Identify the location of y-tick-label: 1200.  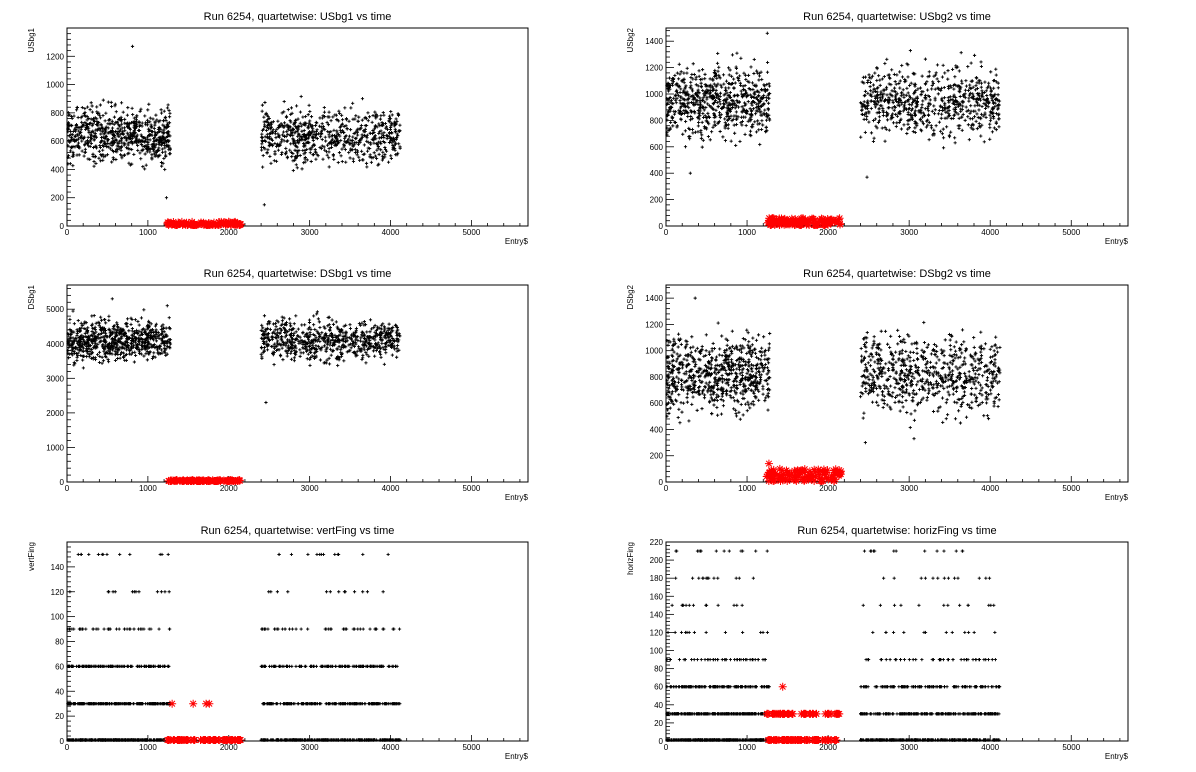
(55, 56).